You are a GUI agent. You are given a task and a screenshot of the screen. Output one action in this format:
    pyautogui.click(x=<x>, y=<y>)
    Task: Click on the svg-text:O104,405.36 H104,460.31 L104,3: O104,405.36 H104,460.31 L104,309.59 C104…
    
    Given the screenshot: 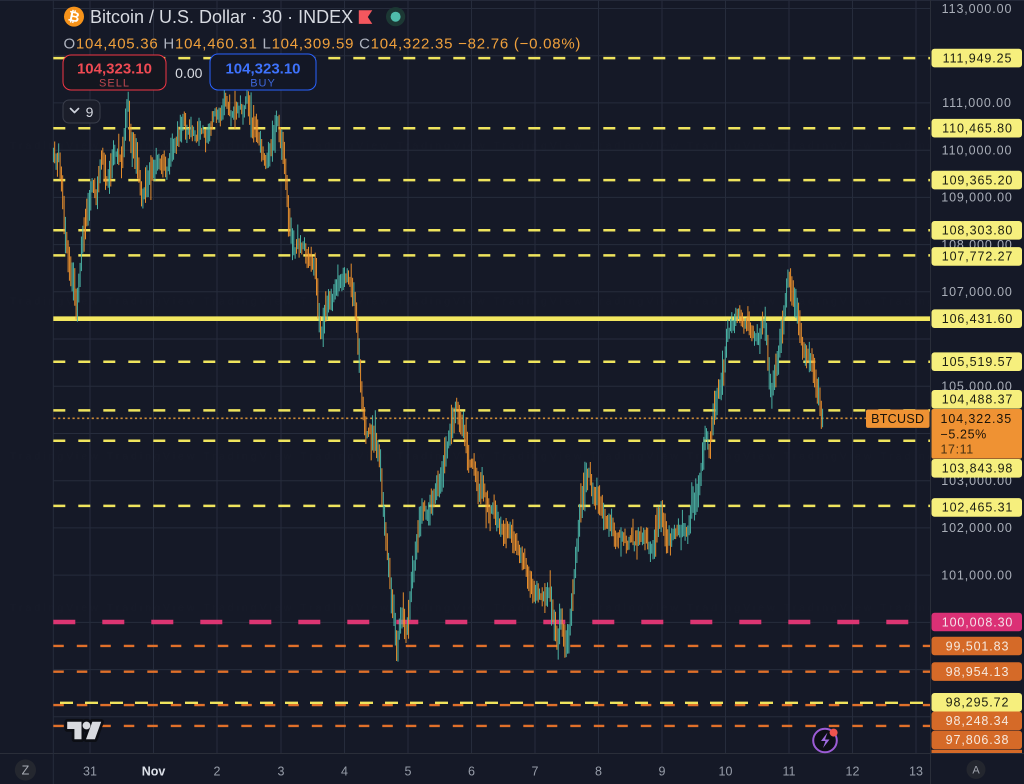 What is the action you would take?
    pyautogui.click(x=323, y=43)
    